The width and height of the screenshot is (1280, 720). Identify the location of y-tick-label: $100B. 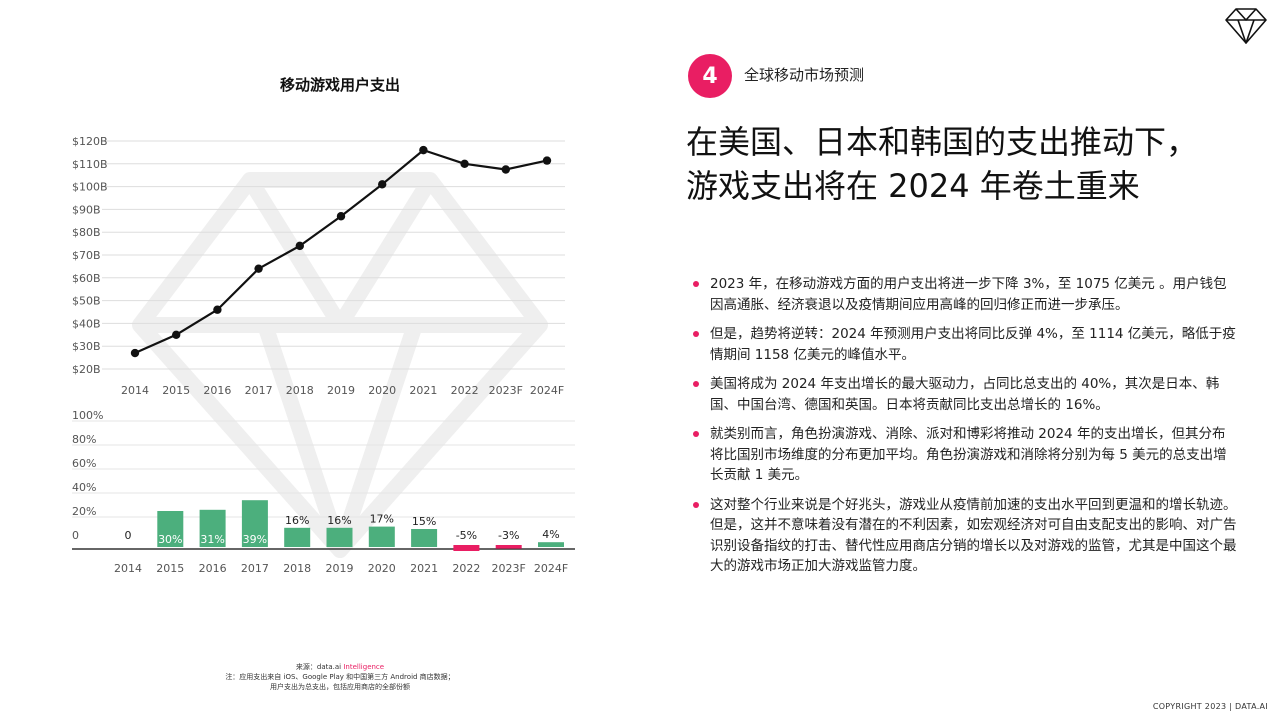
(90, 187).